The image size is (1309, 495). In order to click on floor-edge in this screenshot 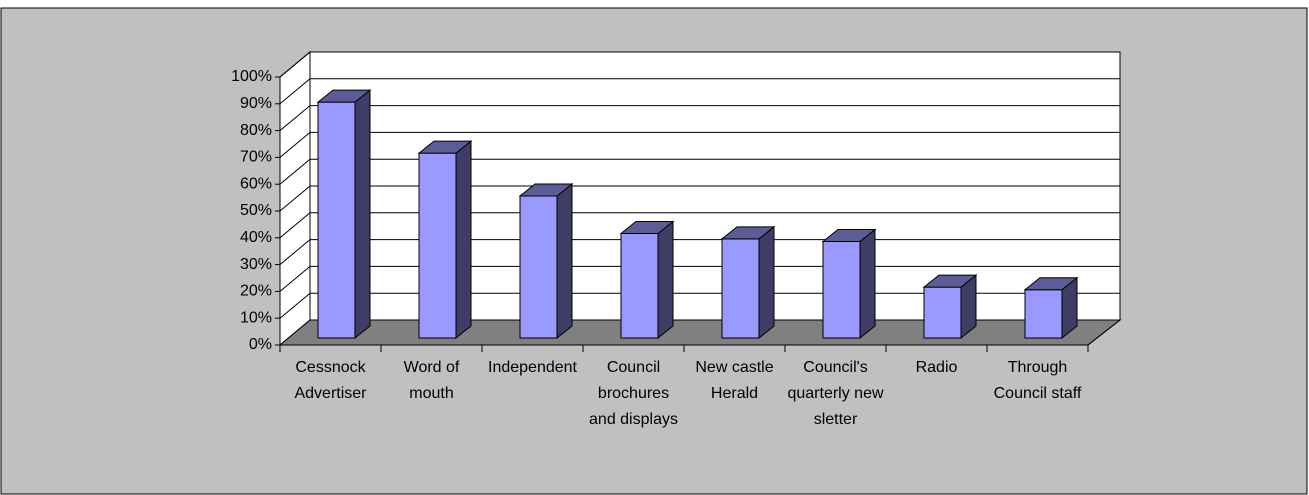, I will do `click(1104, 332)`.